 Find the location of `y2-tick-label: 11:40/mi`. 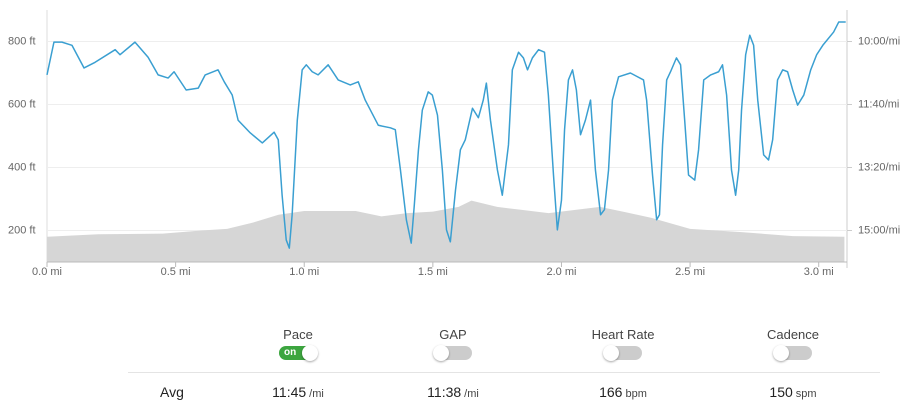

y2-tick-label: 11:40/mi is located at coordinates (878, 104).